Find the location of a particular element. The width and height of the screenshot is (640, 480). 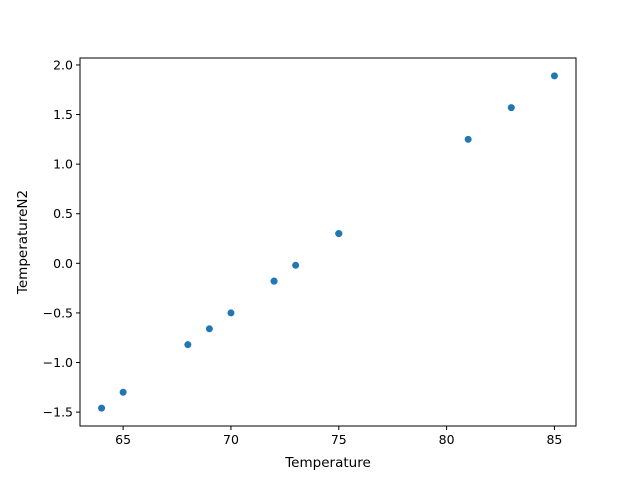

x-axis-ticks: 65 70 75 80 85 is located at coordinates (338, 436).